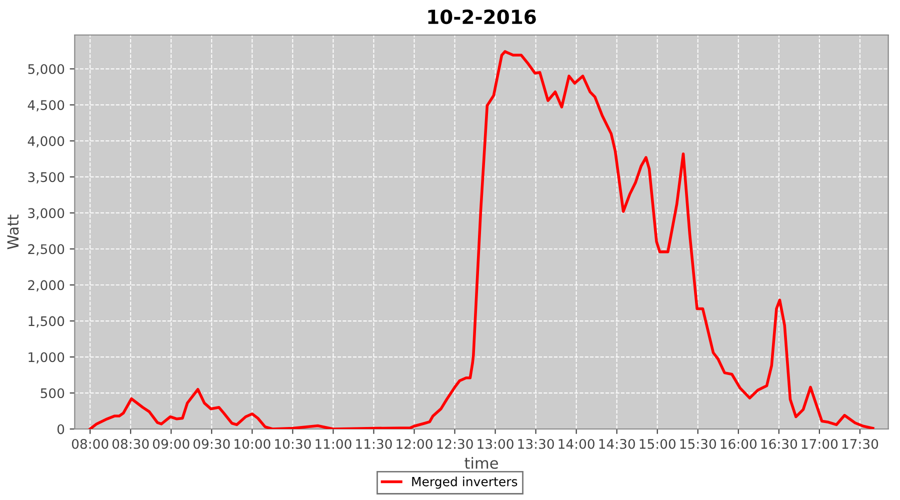  What do you see at coordinates (252, 443) in the screenshot?
I see `x-tick-label: 10:00` at bounding box center [252, 443].